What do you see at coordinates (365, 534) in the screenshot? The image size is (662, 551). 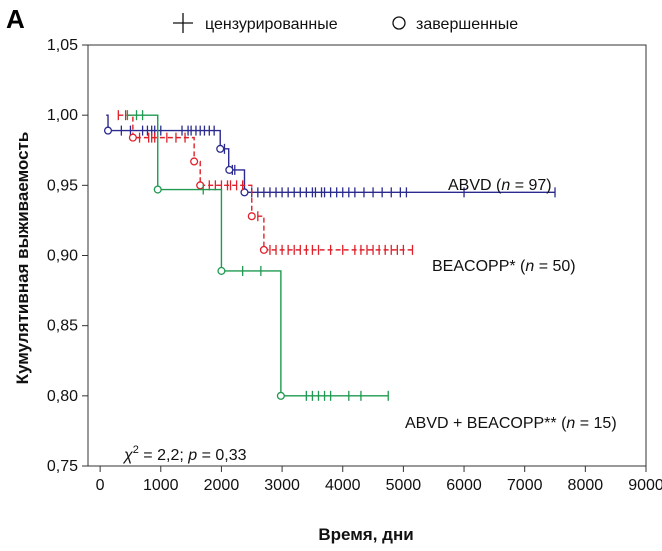 I see `x-axis-title: Время, дни` at bounding box center [365, 534].